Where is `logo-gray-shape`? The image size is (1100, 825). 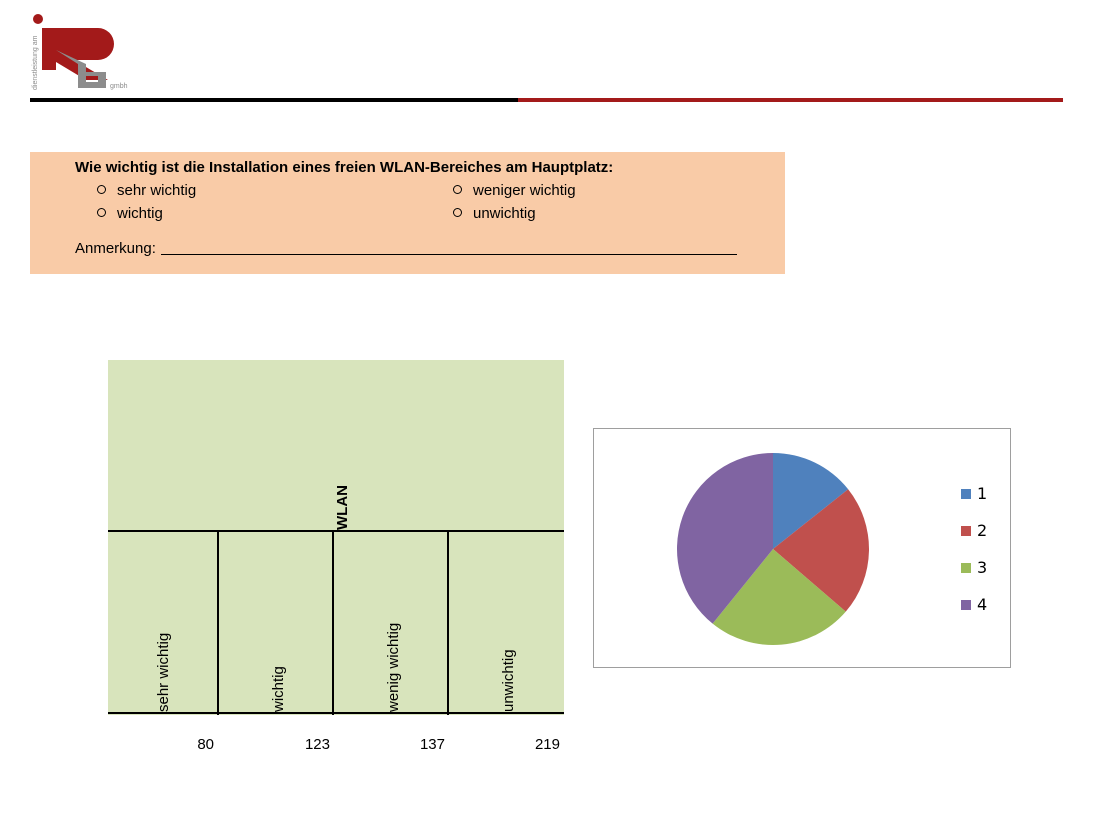
logo-gray-shape is located at coordinates (81, 69).